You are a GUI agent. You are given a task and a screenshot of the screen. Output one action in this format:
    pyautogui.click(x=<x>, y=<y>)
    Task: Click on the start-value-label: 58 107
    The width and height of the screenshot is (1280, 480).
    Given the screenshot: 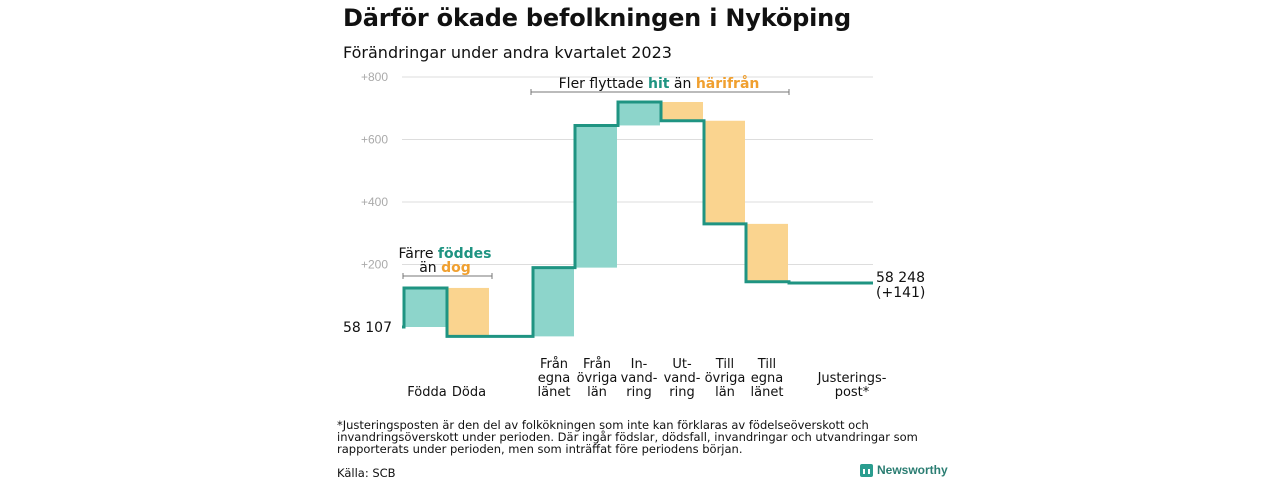 What is the action you would take?
    pyautogui.click(x=367, y=328)
    